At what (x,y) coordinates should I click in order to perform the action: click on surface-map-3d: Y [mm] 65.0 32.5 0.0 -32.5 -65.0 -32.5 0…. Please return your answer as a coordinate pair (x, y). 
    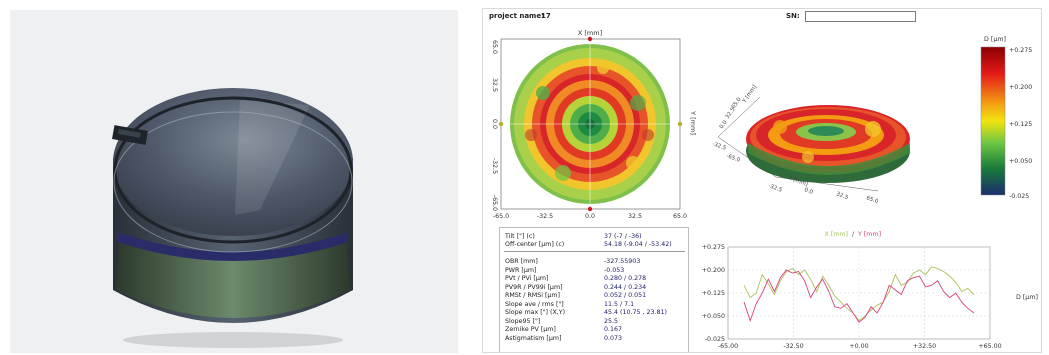
    Looking at the image, I should click on (810, 144).